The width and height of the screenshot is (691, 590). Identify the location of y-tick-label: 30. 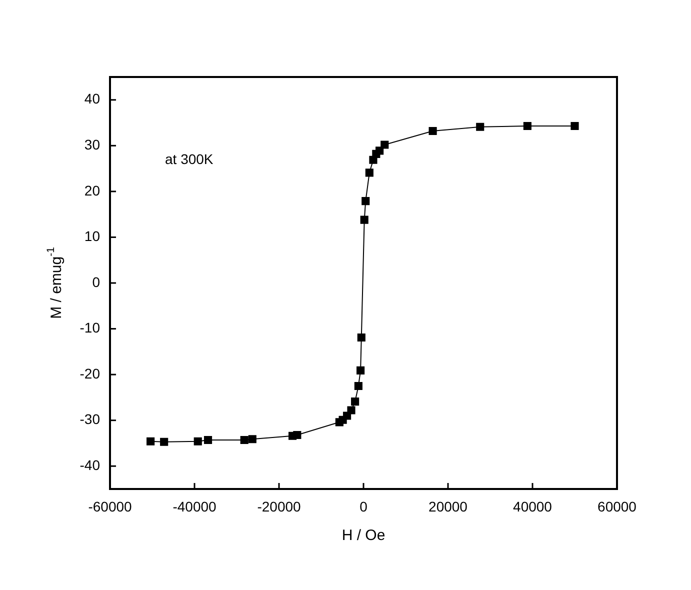
(92, 144).